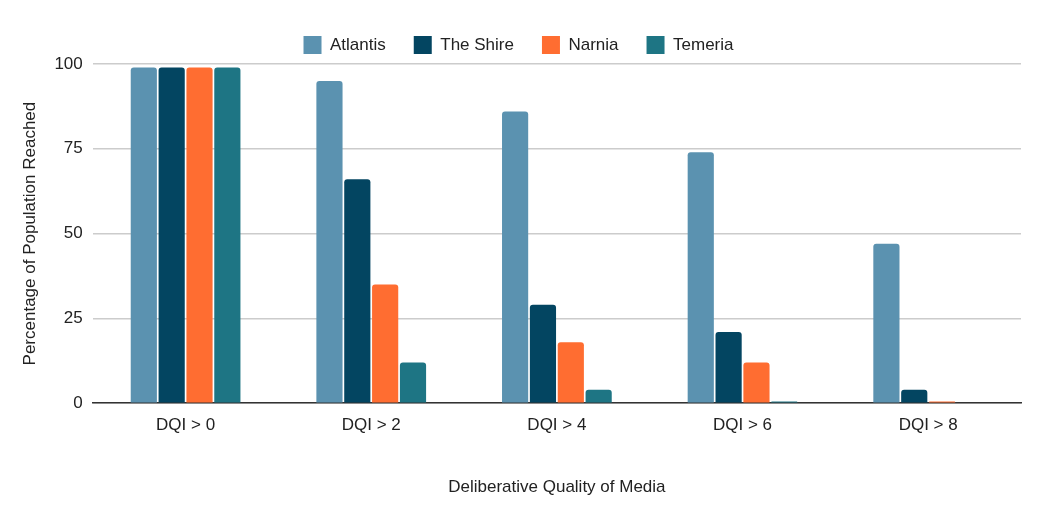  What do you see at coordinates (358, 44) in the screenshot?
I see `legend-label: Atlantis` at bounding box center [358, 44].